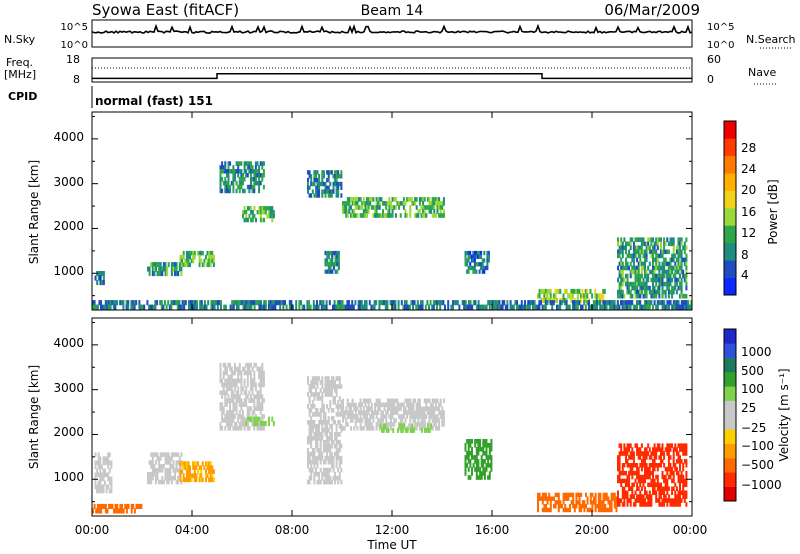 The height and width of the screenshot is (554, 800). What do you see at coordinates (20, 74) in the screenshot?
I see `freq-unit: [MHz]` at bounding box center [20, 74].